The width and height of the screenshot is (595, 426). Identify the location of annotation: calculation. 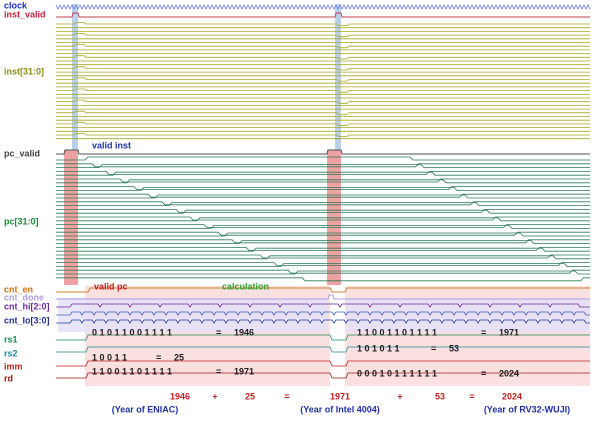
(245, 286).